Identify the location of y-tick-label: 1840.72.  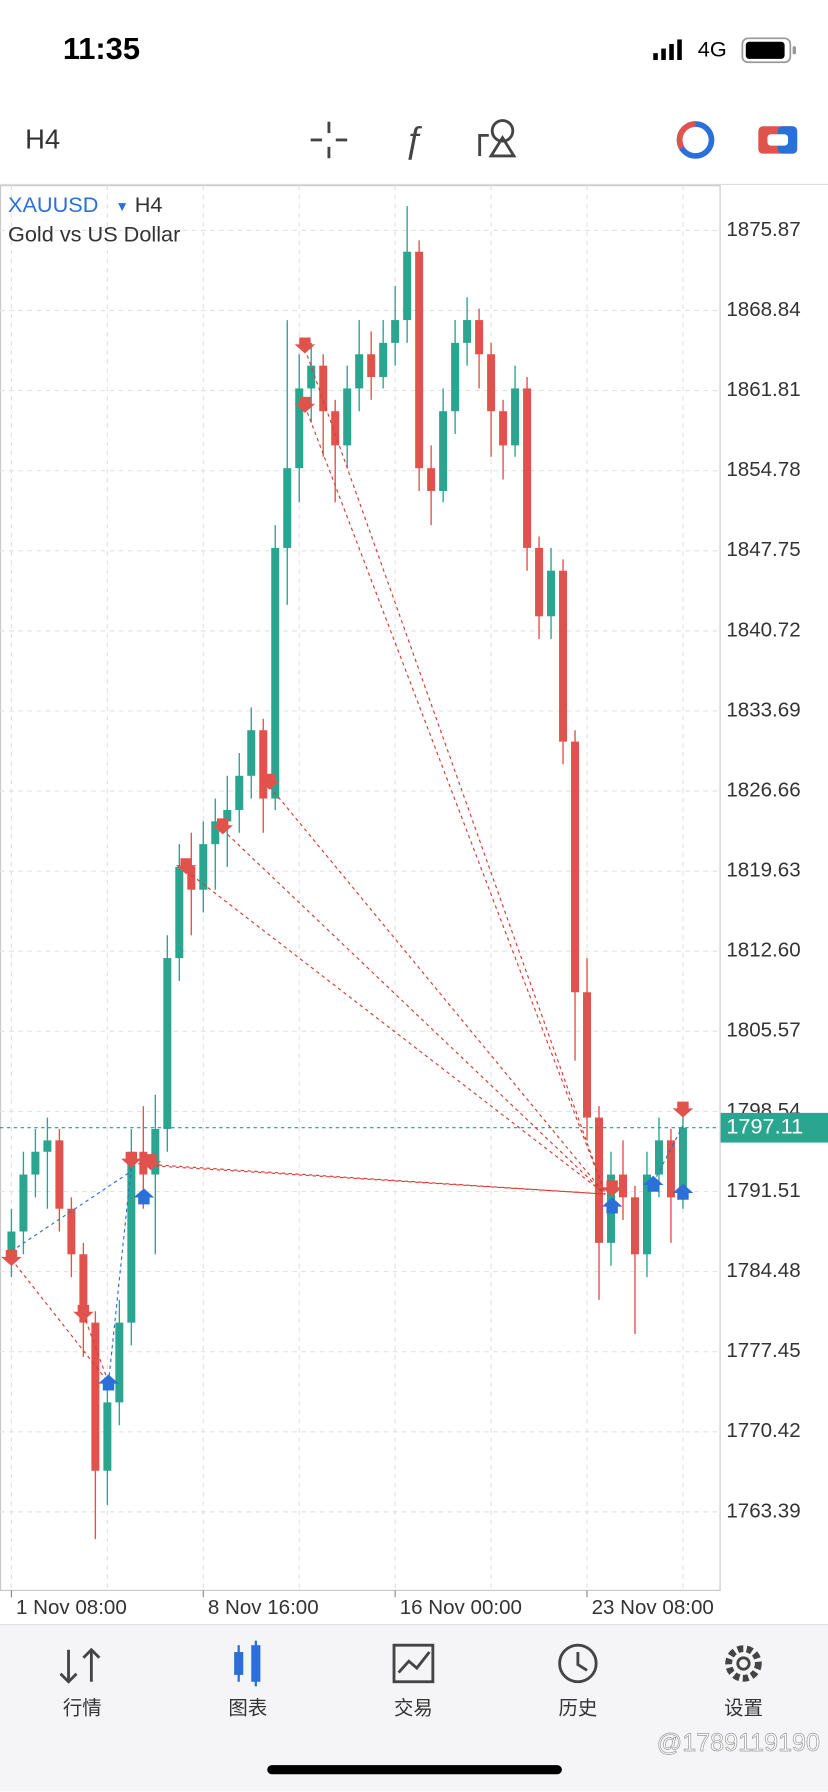
(763, 629).